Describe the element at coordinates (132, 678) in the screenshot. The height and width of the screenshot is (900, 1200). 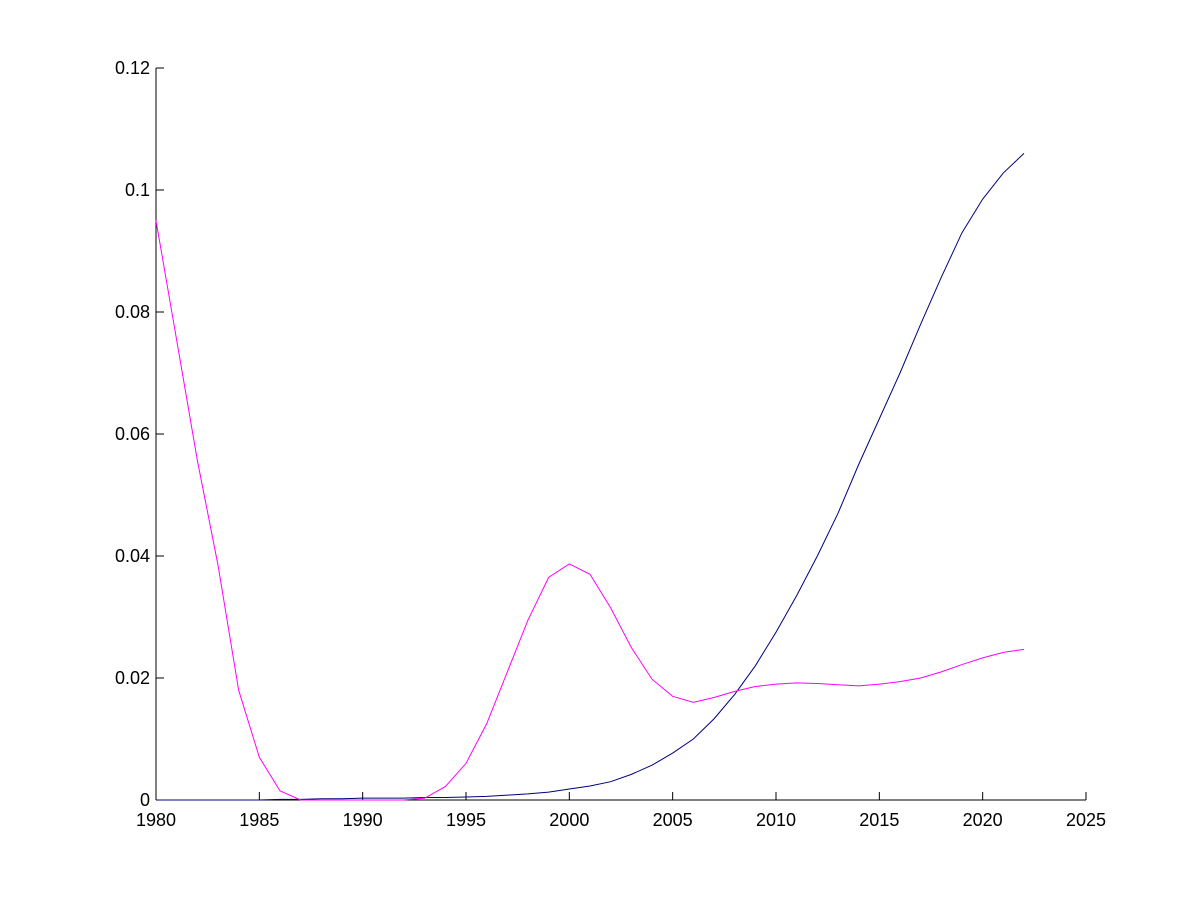
I see `y-tick-label: 0.02` at that location.